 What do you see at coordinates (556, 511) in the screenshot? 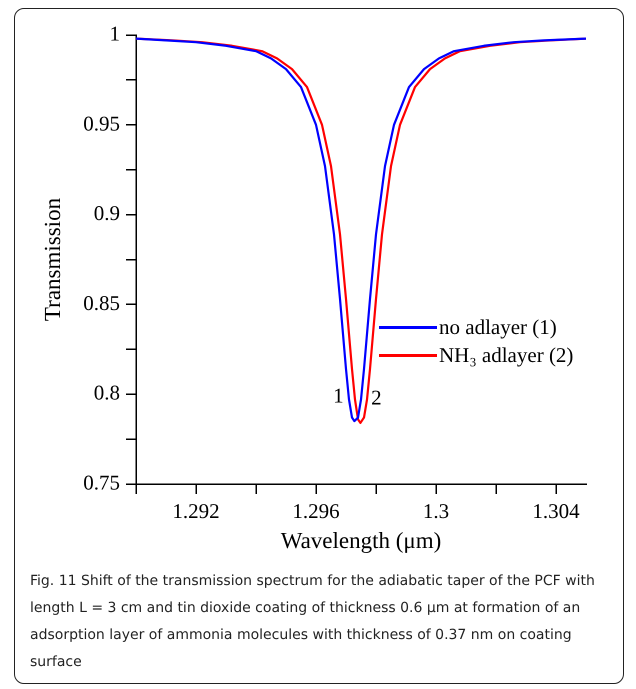
I see `x-tick-label: 1.304` at bounding box center [556, 511].